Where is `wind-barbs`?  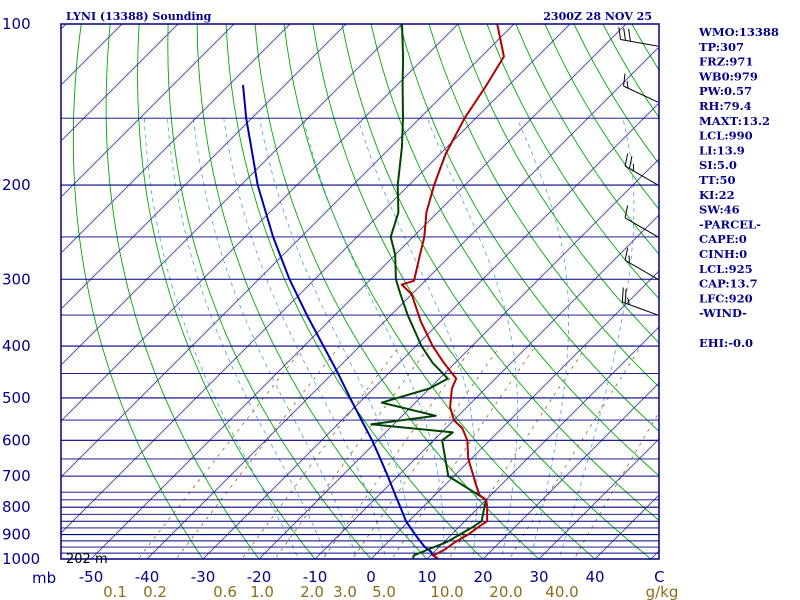 wind-barbs is located at coordinates (638, 171).